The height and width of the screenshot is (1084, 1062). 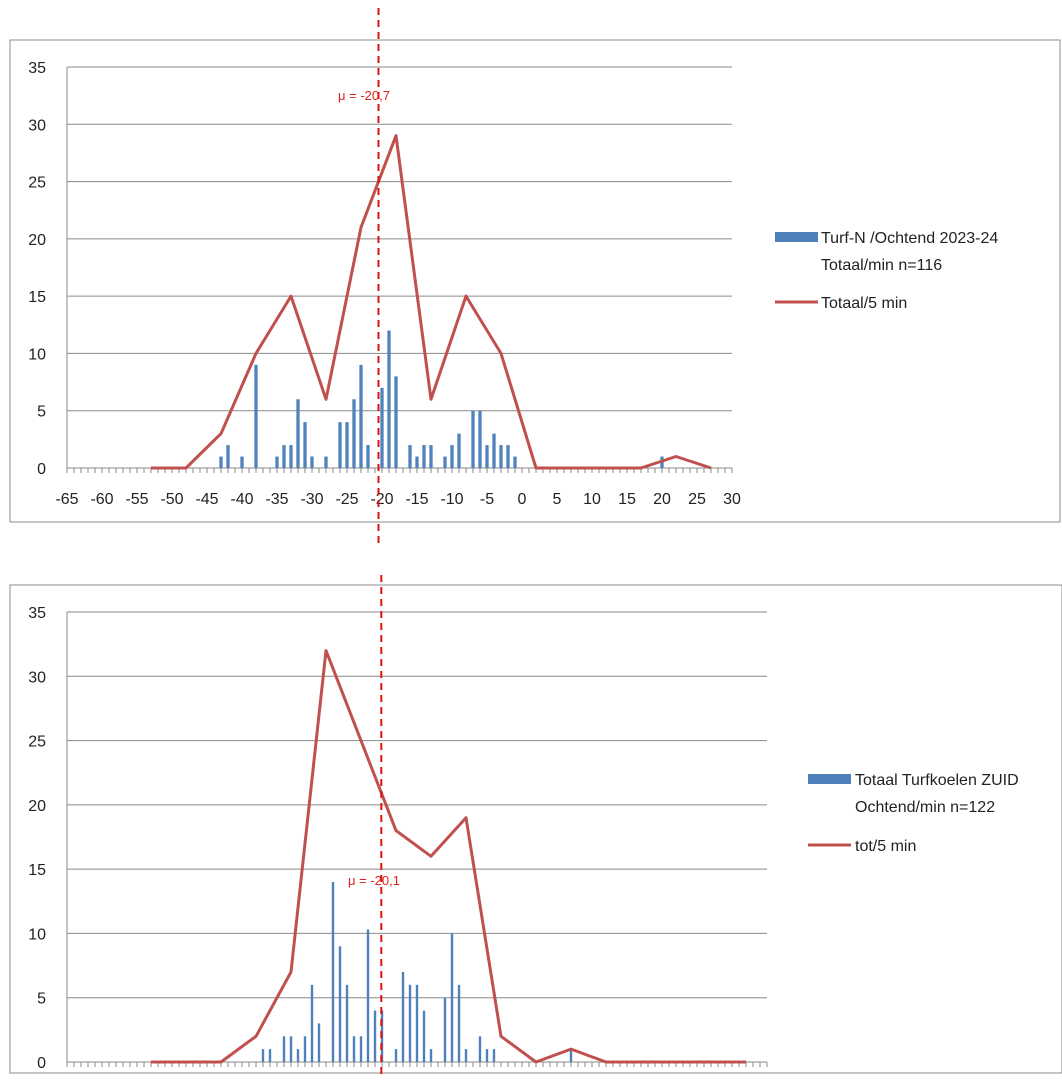 I want to click on x-tick-label: 20, so click(x=662, y=499).